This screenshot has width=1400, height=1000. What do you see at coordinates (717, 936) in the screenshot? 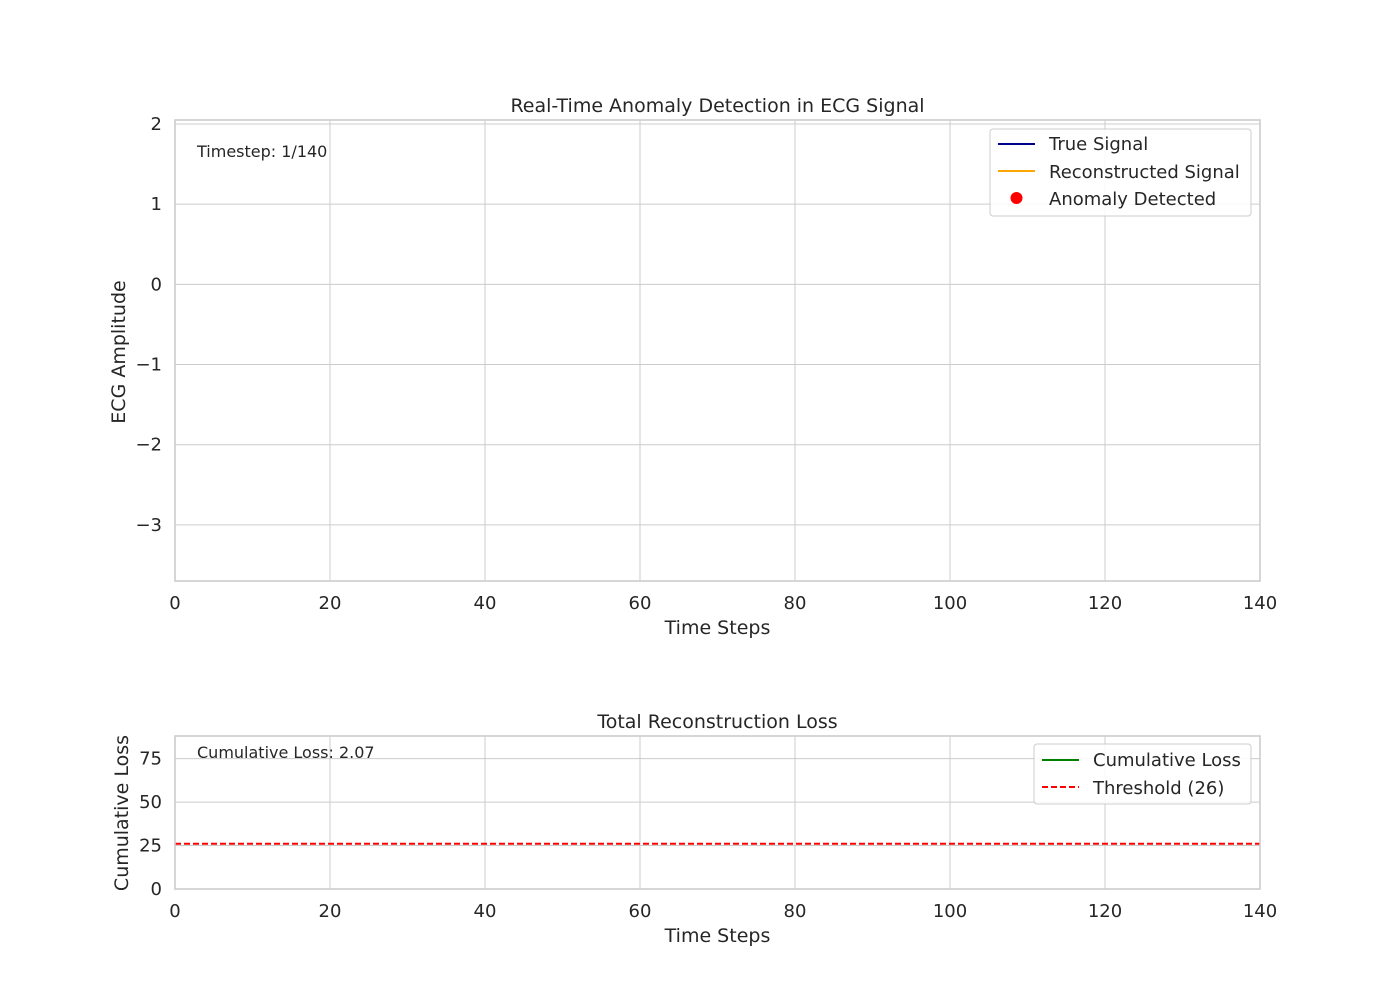
I see `loss-x-axis-label: Time Steps` at bounding box center [717, 936].